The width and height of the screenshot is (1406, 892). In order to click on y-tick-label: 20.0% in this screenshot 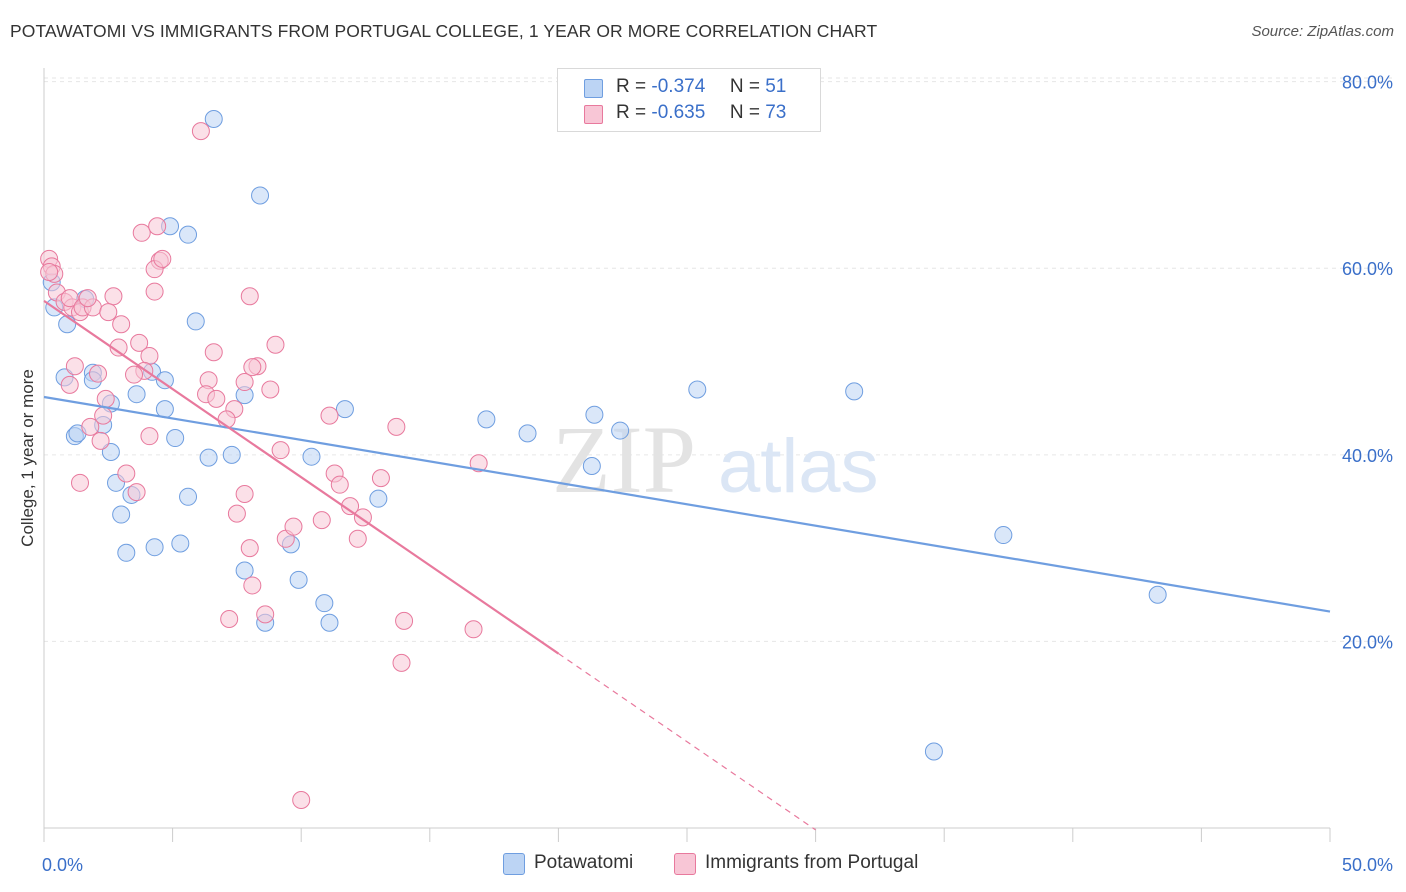, I will do `click(1367, 642)`.